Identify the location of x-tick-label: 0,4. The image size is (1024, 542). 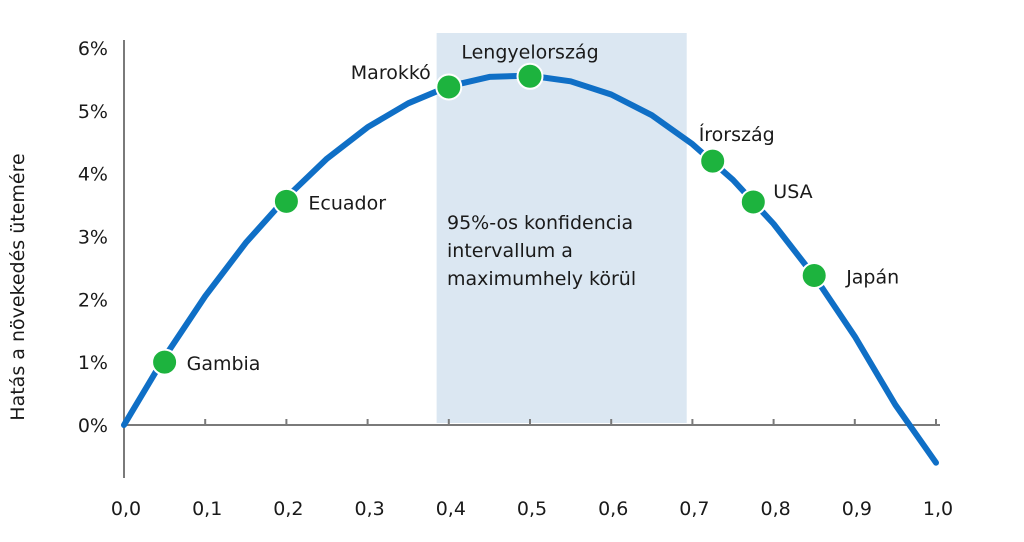
(451, 509).